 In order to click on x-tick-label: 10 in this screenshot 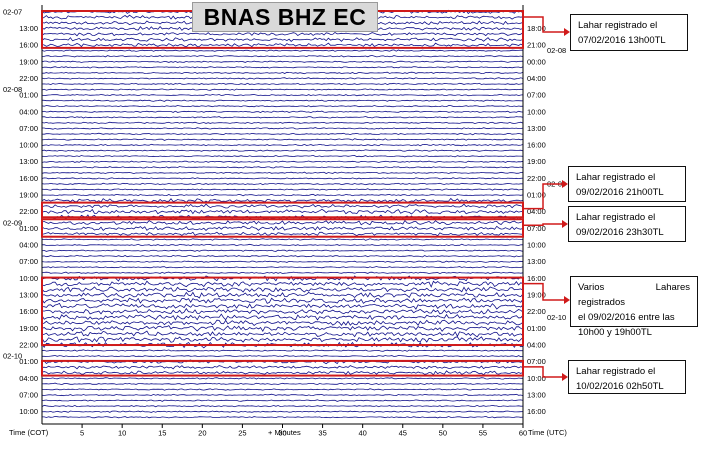, I will do `click(122, 433)`.